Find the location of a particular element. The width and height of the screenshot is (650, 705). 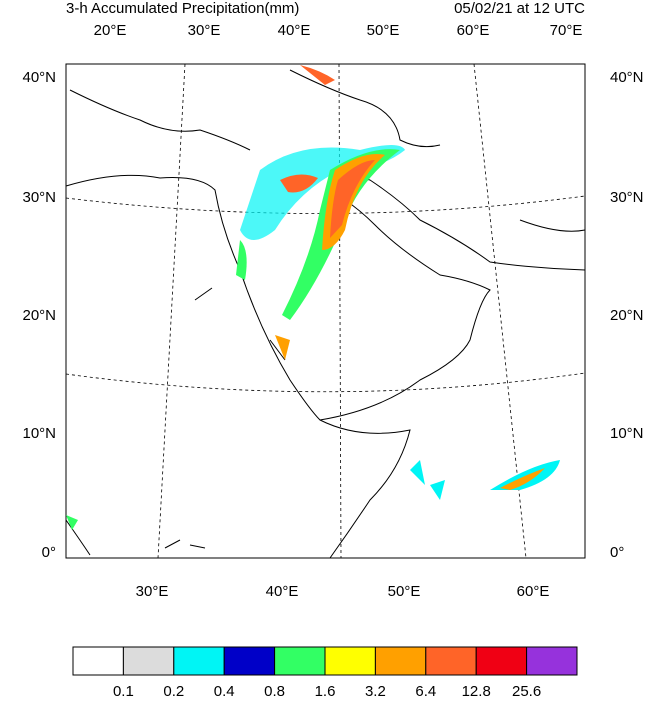

bottom-lon-label: 50°E is located at coordinates (404, 591).